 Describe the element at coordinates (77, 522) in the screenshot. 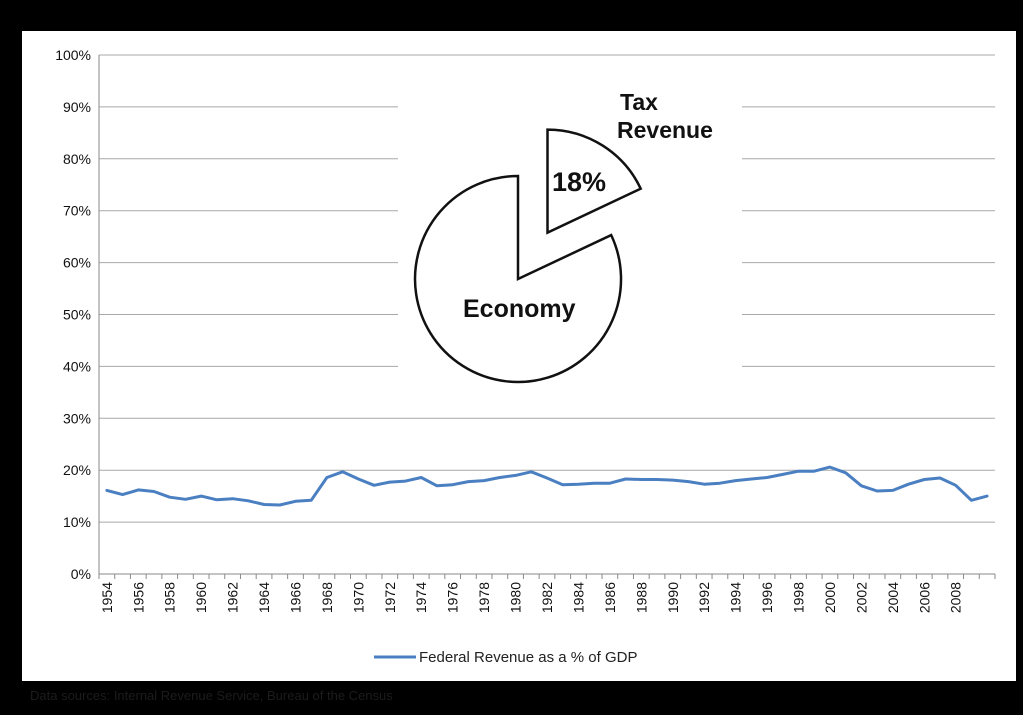

I see `y-tick-label-10: 10%` at that location.